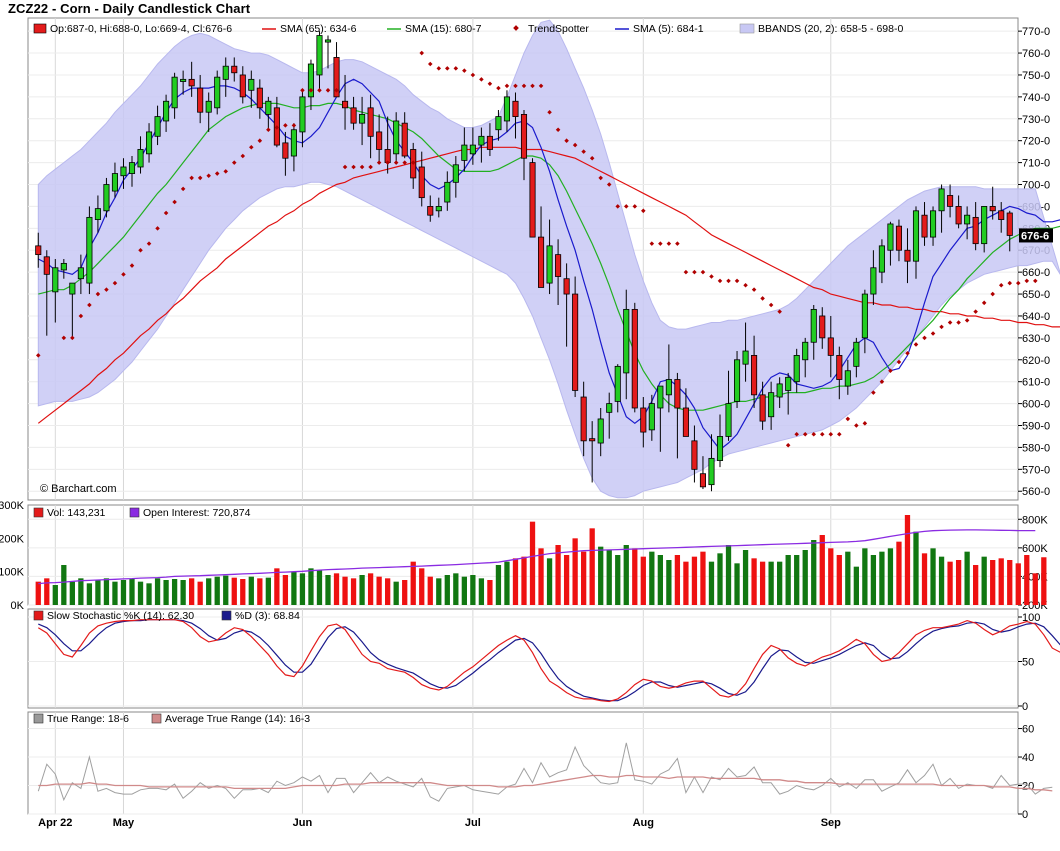 This screenshot has height=851, width=1060. Describe the element at coordinates (12, 506) in the screenshot. I see `volume-tick-label: 300K` at that location.